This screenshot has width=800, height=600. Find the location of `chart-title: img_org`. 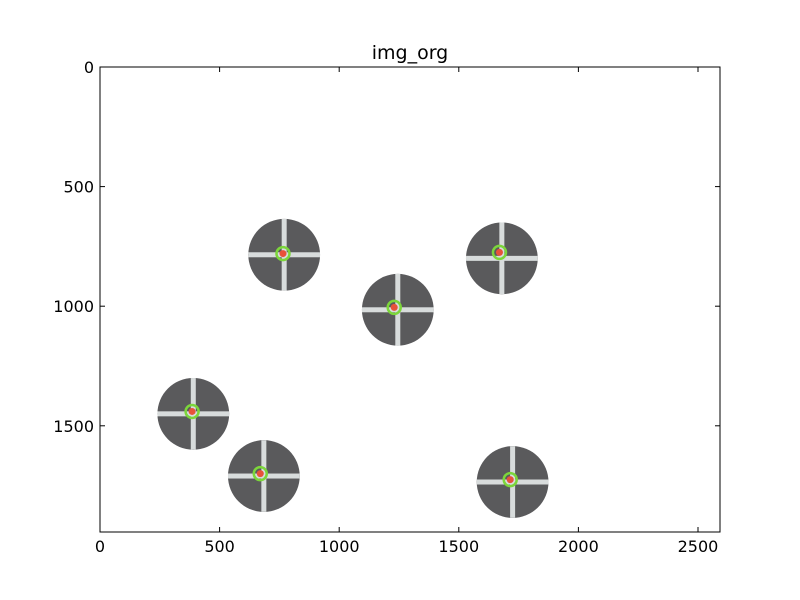

chart-title: img_org is located at coordinates (410, 53).